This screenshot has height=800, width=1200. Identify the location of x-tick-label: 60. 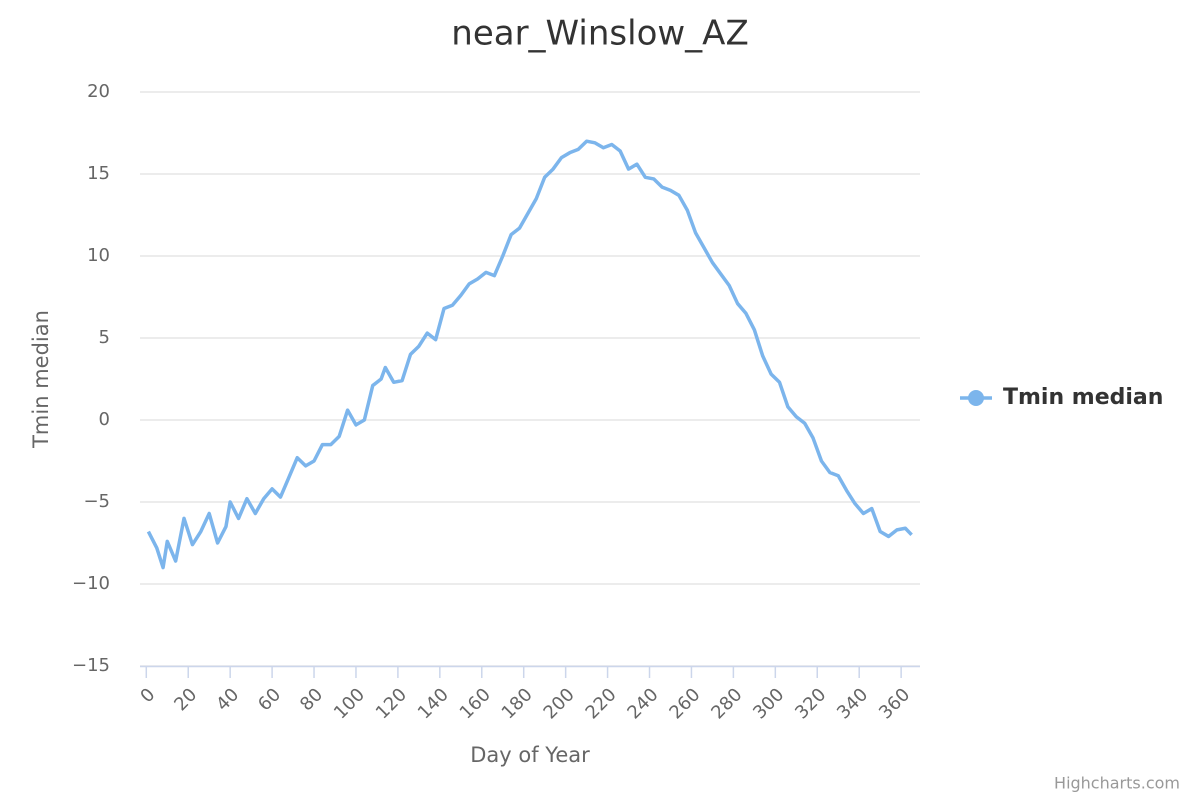
(269, 699).